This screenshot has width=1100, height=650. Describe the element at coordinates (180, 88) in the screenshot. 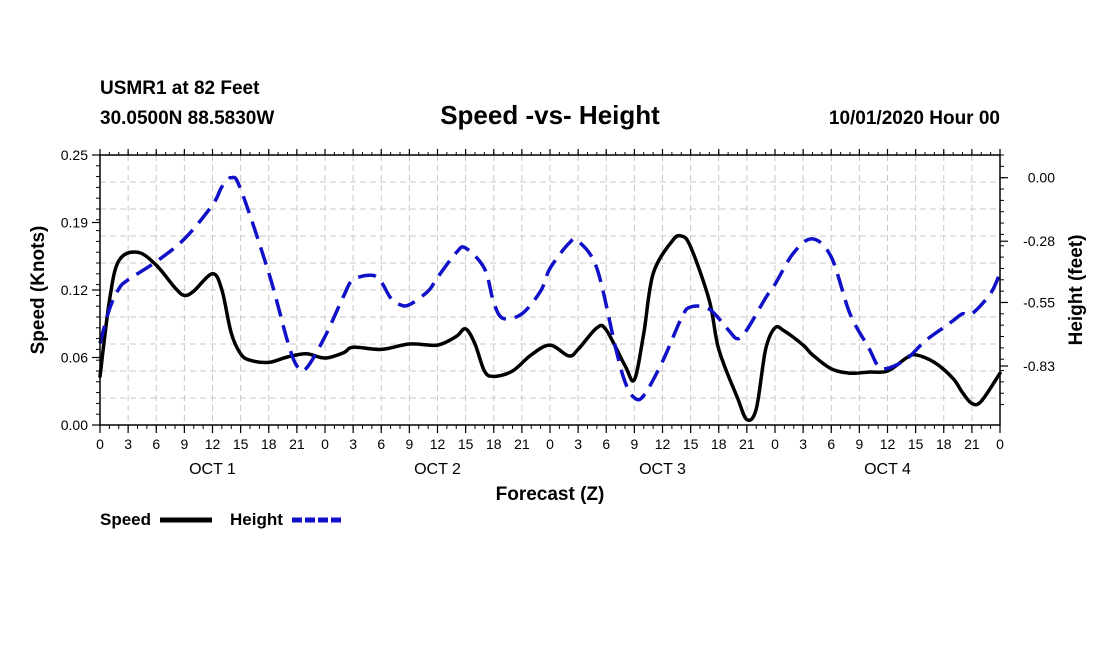

I see `station-name: USMR1 at 82 Feet` at that location.